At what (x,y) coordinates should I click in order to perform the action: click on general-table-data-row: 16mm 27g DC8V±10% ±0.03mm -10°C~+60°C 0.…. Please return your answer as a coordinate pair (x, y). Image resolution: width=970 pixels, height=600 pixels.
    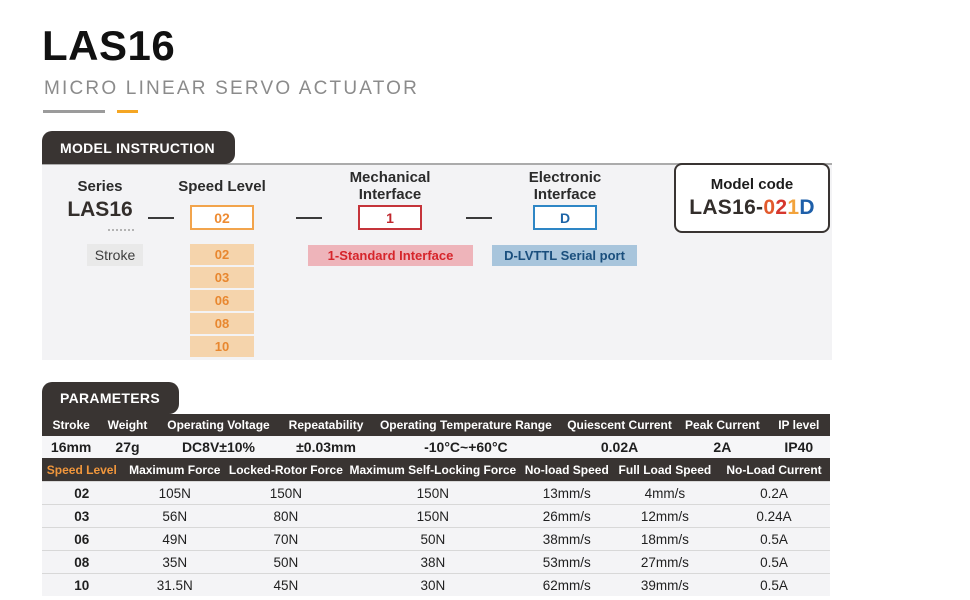
    Looking at the image, I should click on (436, 447).